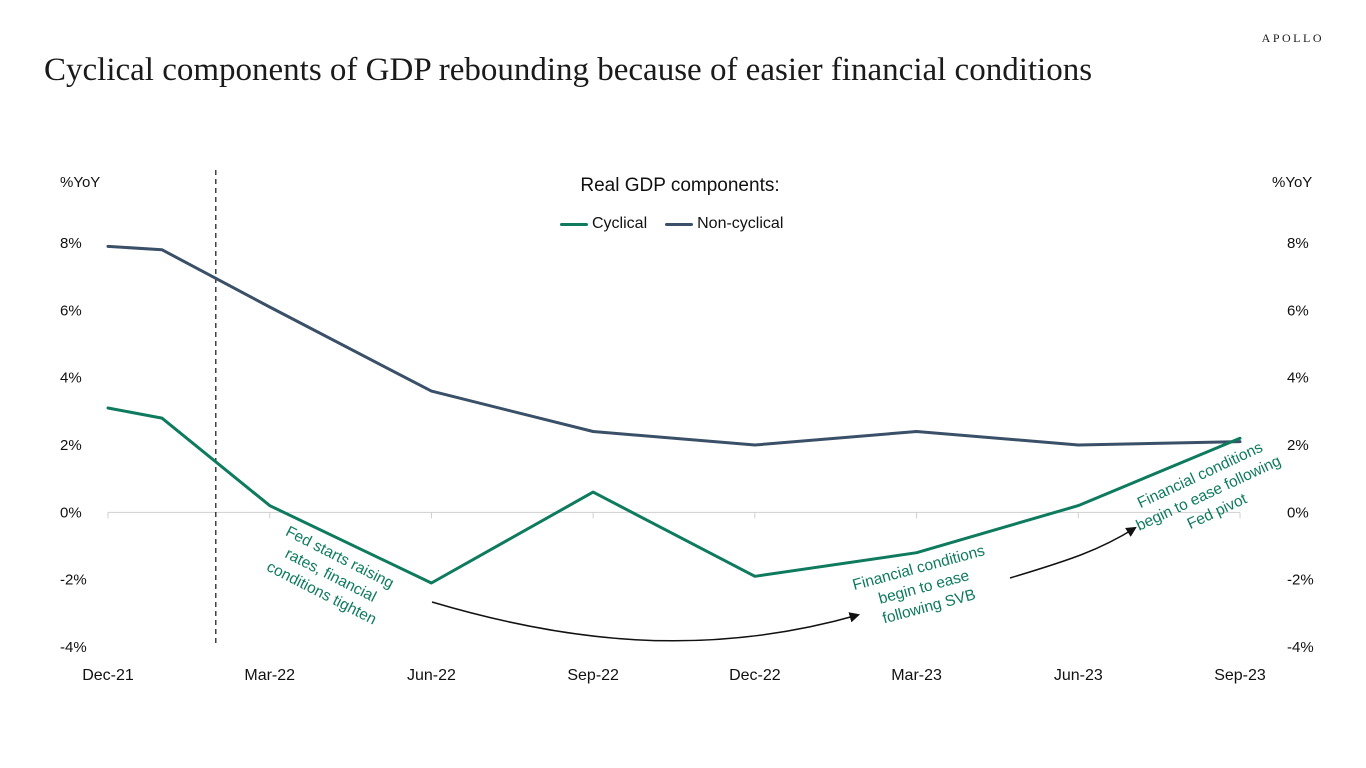 The image size is (1366, 768). What do you see at coordinates (646, 621) in the screenshot?
I see `annotation-arrow-svb` at bounding box center [646, 621].